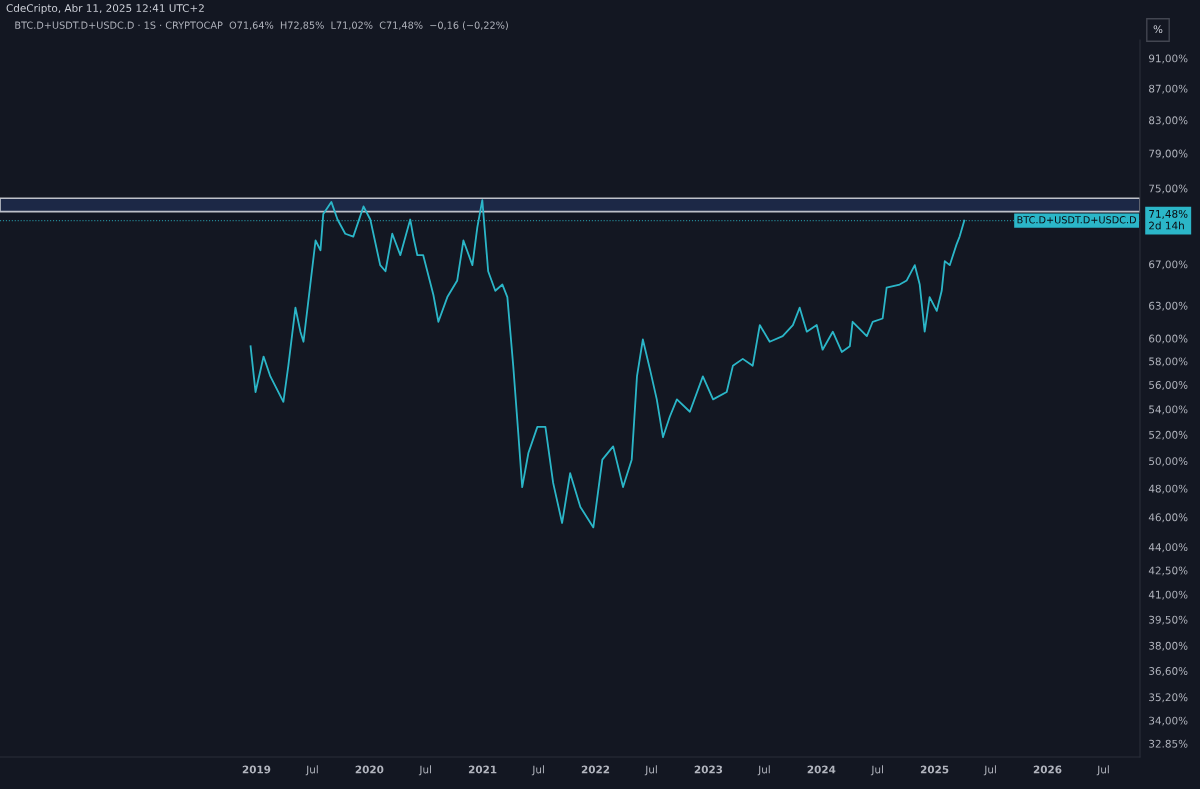 Image resolution: width=1200 pixels, height=789 pixels. What do you see at coordinates (821, 769) in the screenshot?
I see `x-tick-label: 2024` at bounding box center [821, 769].